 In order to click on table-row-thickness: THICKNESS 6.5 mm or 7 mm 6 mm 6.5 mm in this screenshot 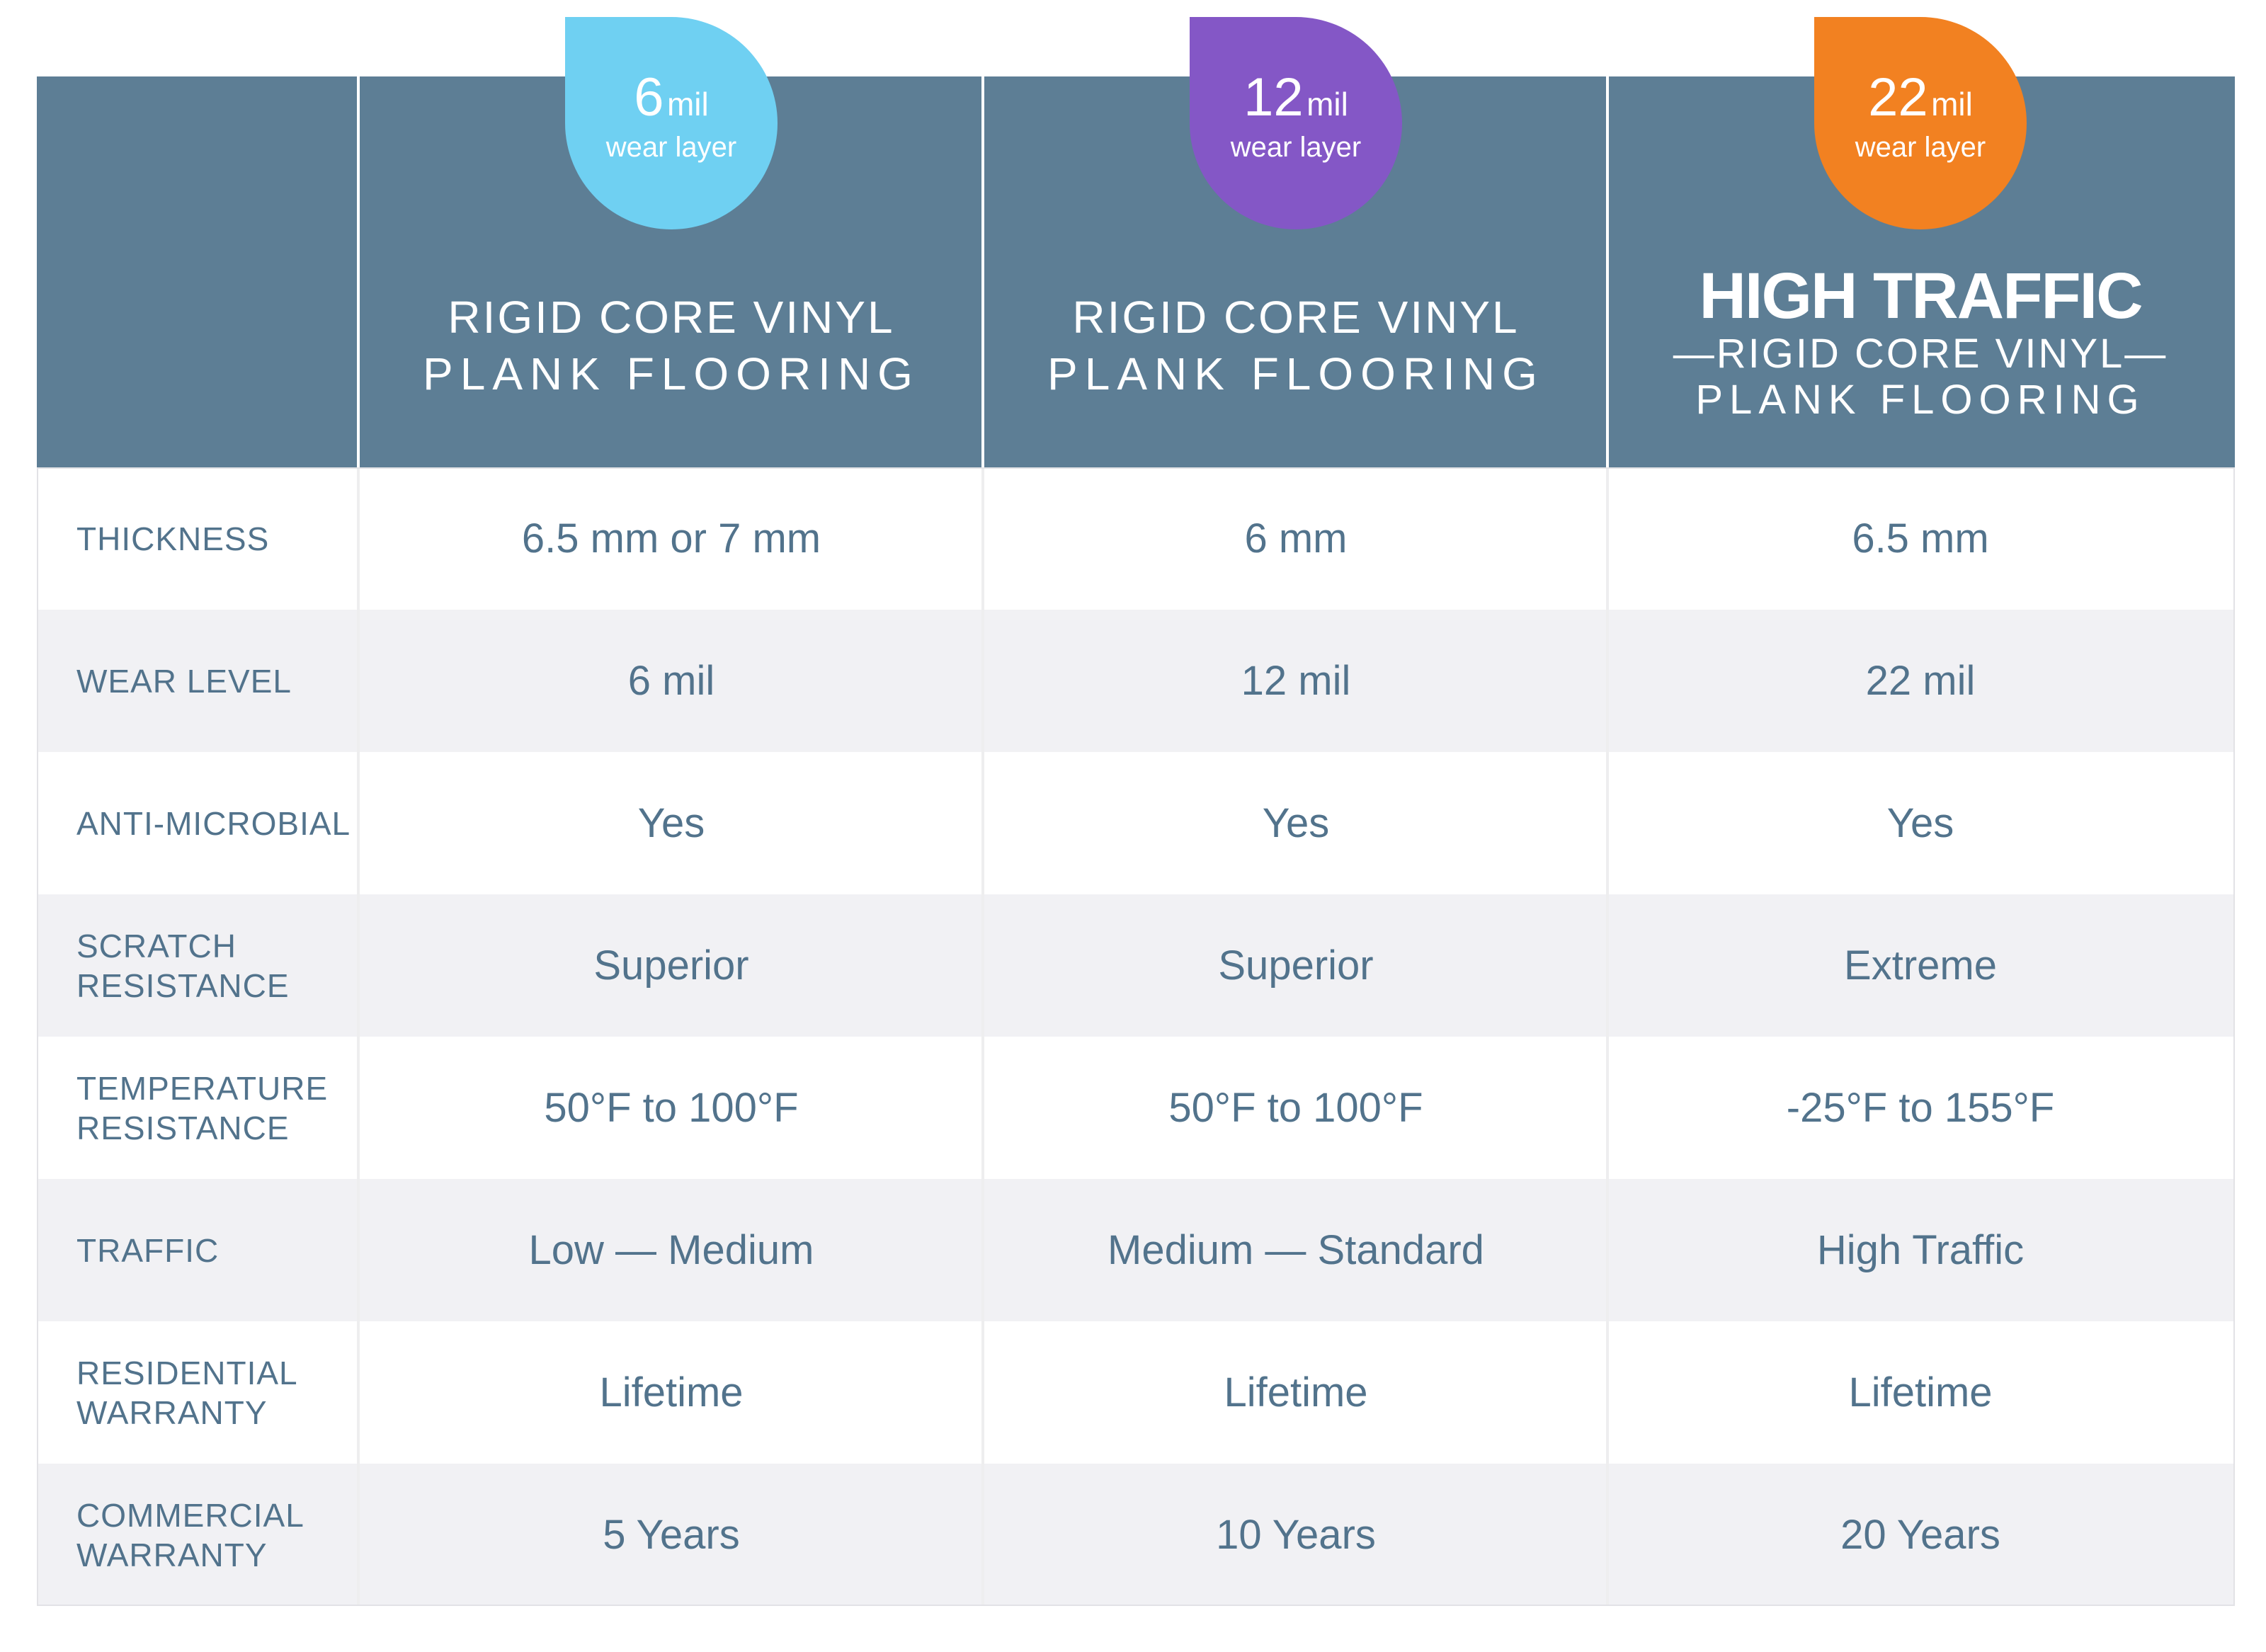, I will do `click(1136, 538)`.